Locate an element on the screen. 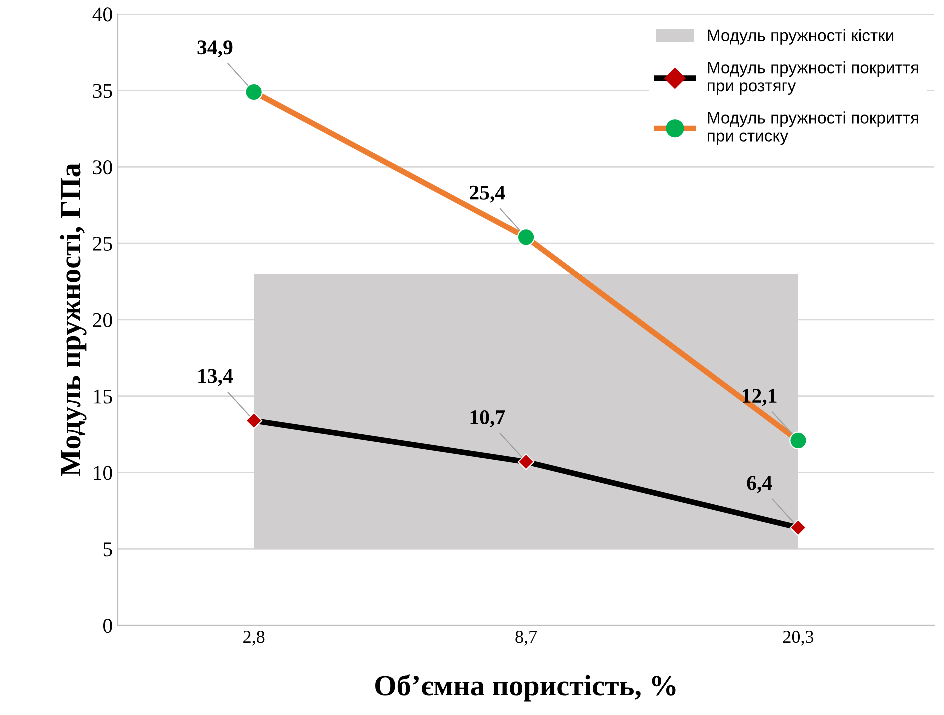 The width and height of the screenshot is (944, 715). x-tick-label: 20,3 is located at coordinates (798, 638).